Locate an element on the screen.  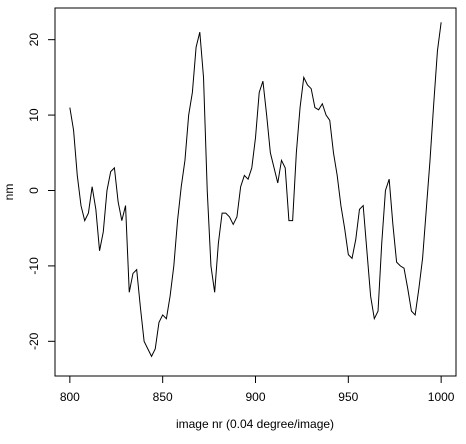
y-tick-label: 20 is located at coordinates (34, 40).